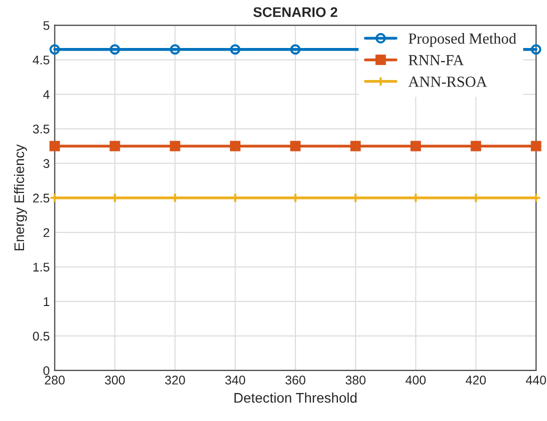 The height and width of the screenshot is (421, 547). I want to click on y-tick-label: 1.5, so click(41, 267).